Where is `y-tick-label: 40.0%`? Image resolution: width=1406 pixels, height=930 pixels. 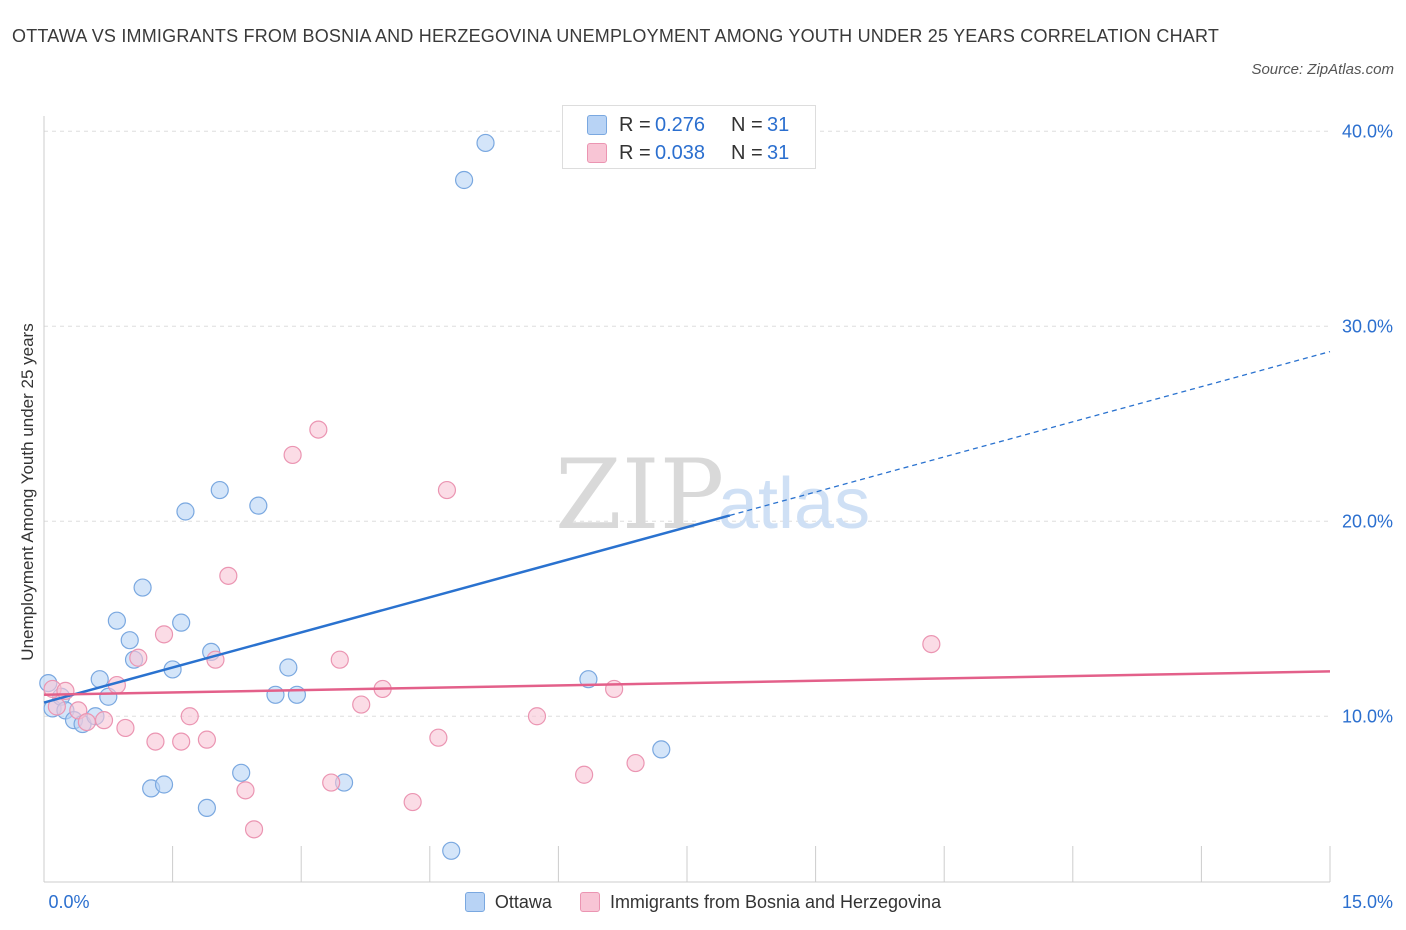 y-tick-label: 40.0% is located at coordinates (1367, 131).